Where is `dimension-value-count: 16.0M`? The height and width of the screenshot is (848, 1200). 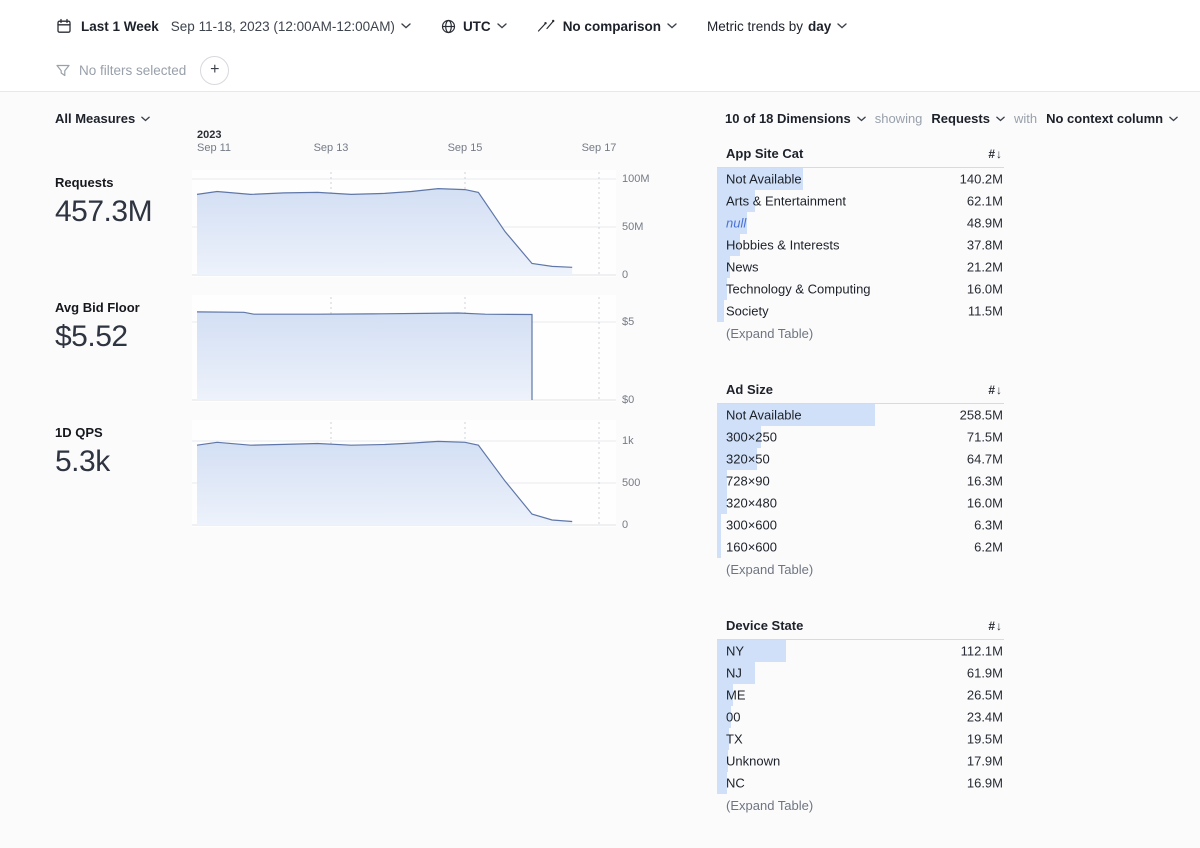 dimension-value-count: 16.0M is located at coordinates (984, 289).